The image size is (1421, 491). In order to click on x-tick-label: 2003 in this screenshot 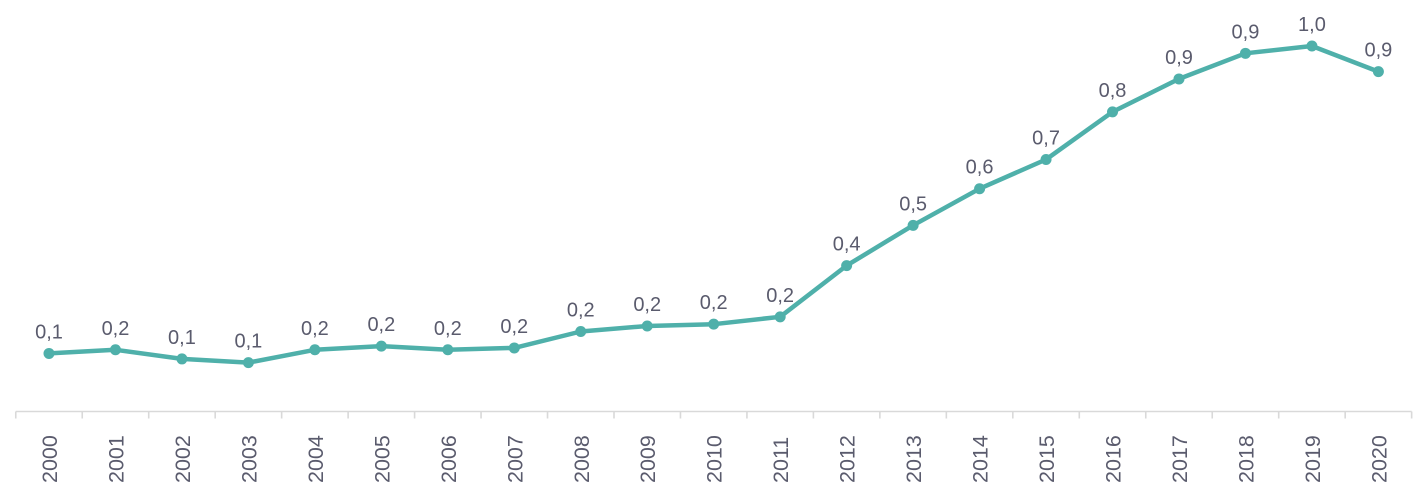, I will do `click(249, 459)`.